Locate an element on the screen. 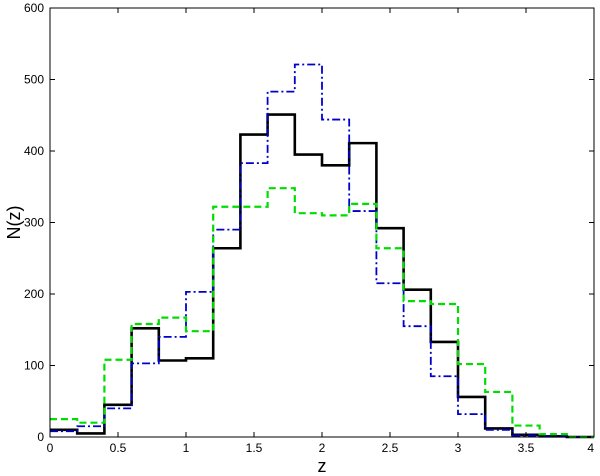  x-tick-label: 3.5 is located at coordinates (526, 448).